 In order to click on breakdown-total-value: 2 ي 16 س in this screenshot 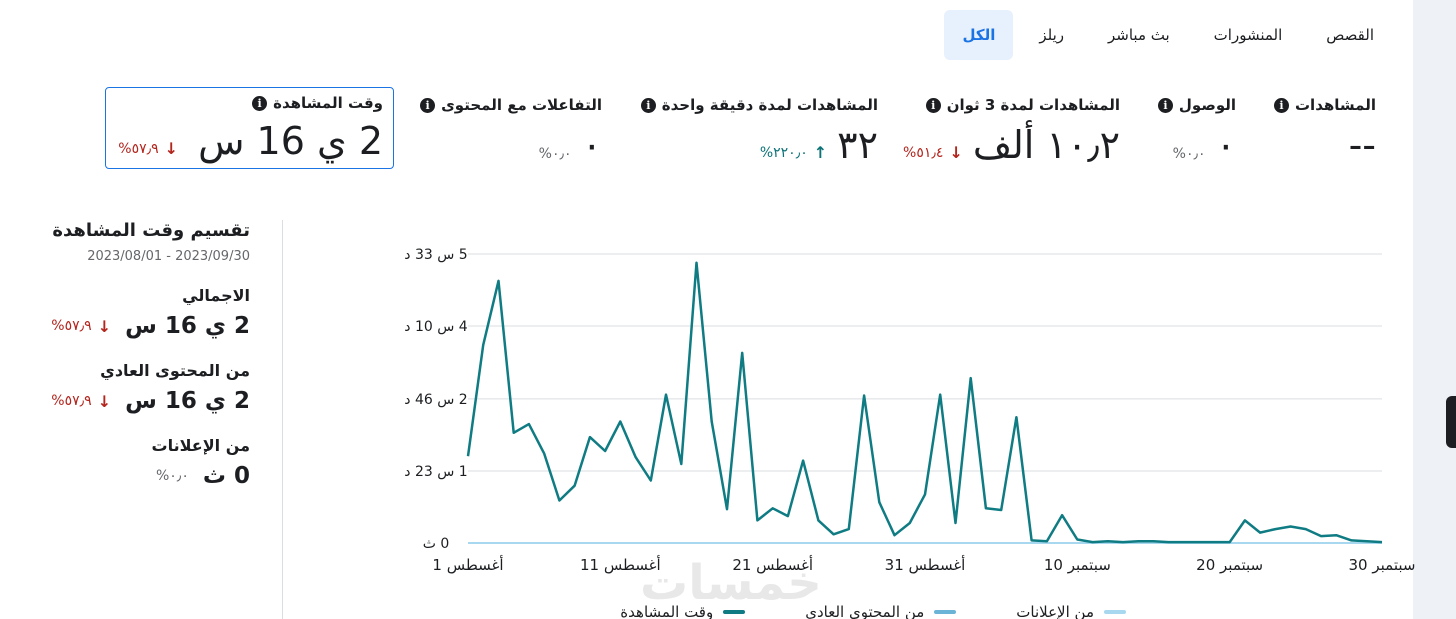, I will do `click(187, 326)`.